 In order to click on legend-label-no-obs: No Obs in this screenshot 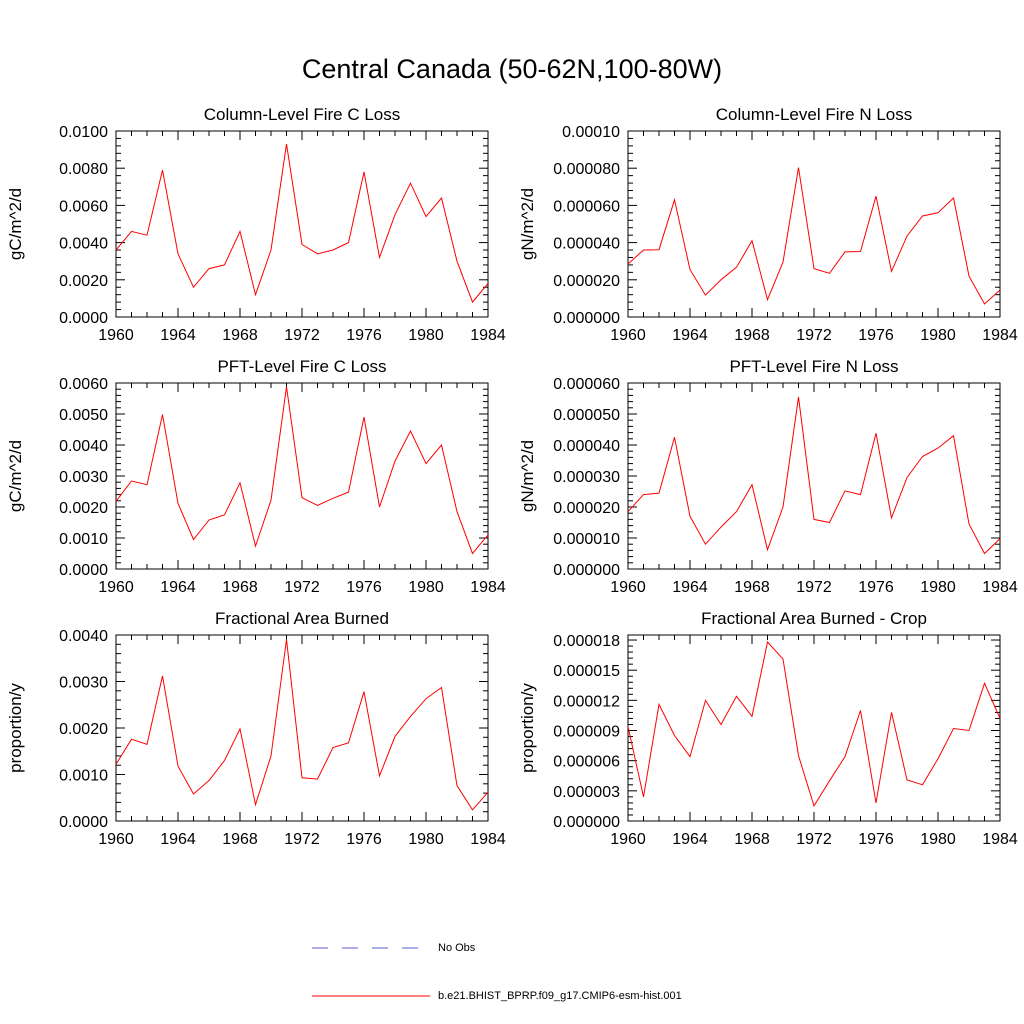, I will do `click(457, 948)`.